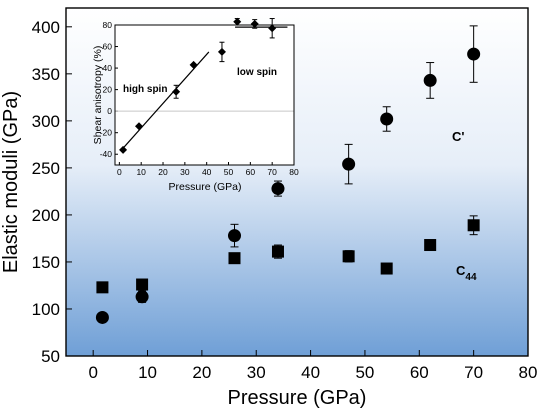 The image size is (542, 412). I want to click on inset-y-tick-label: -40, so click(106, 154).